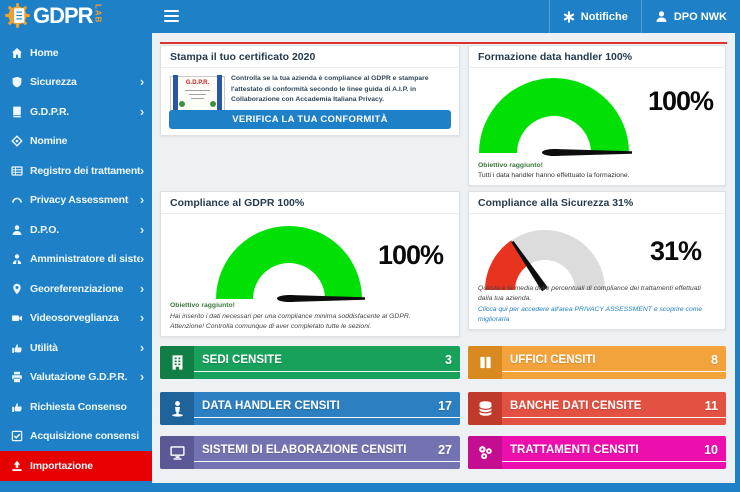  I want to click on sidebar-item-label: Acquisizione consensi, so click(84, 436).